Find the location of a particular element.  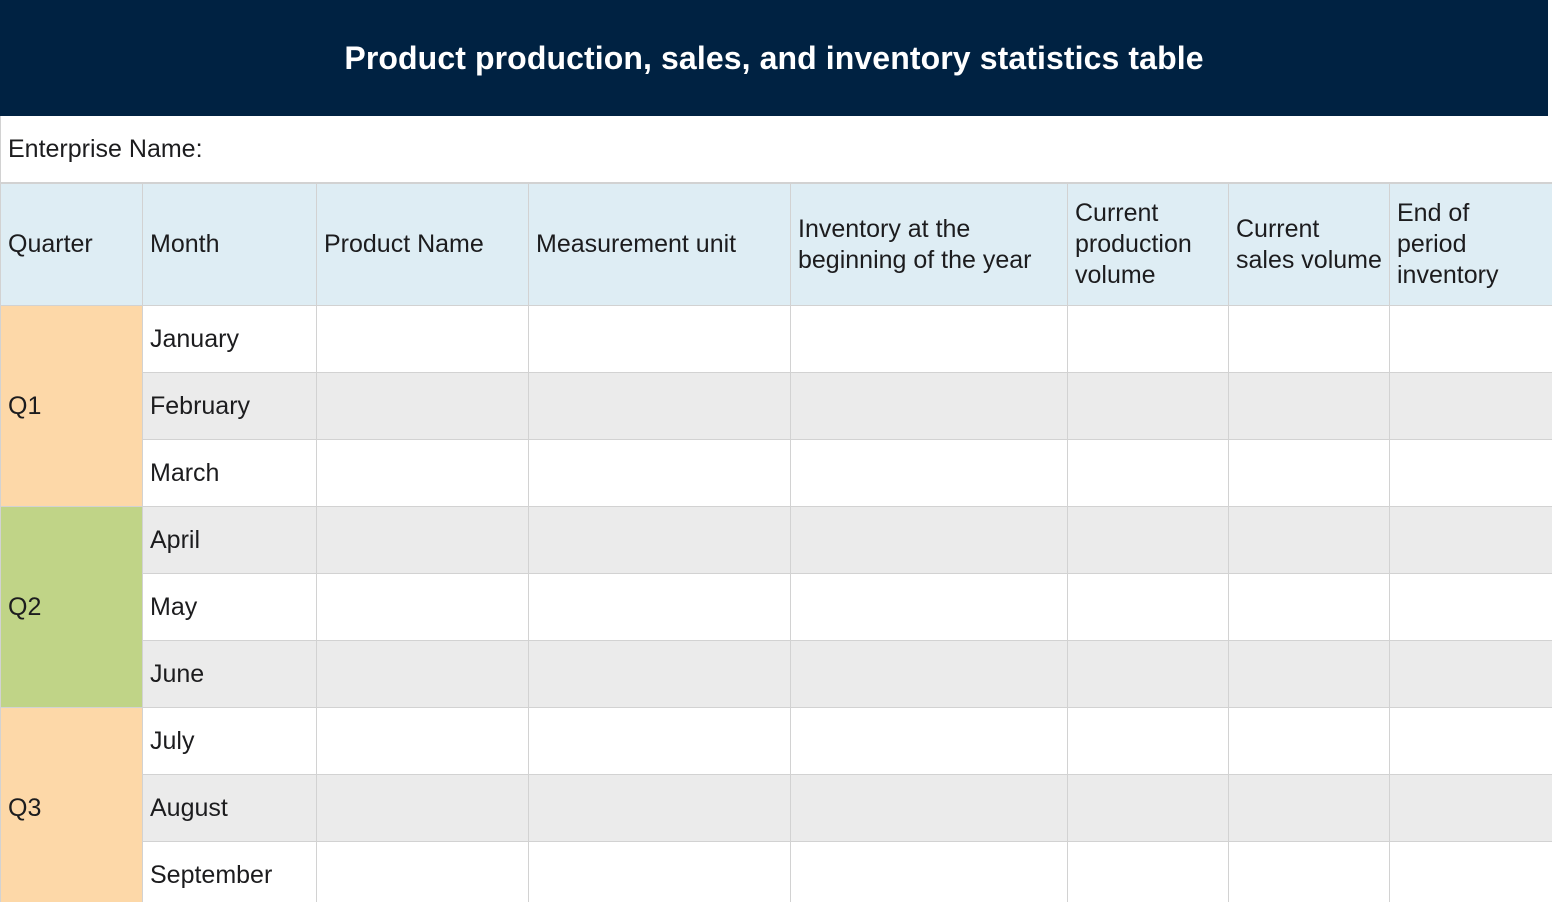

enterprise-name-row: Enterprise Name: is located at coordinates (776, 149).